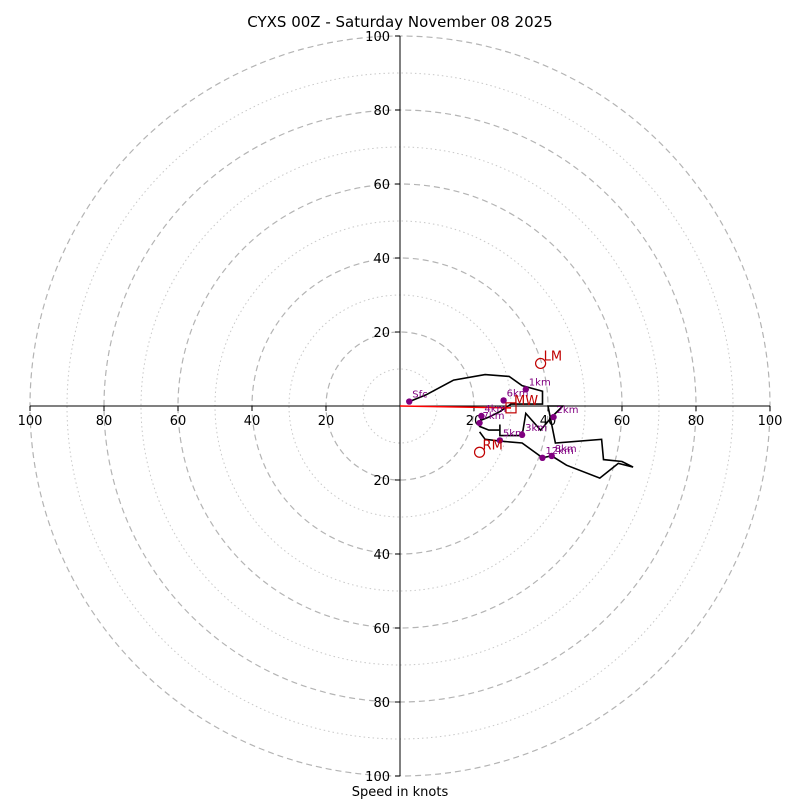  What do you see at coordinates (455, 407) in the screenshot?
I see `shear-line` at bounding box center [455, 407].